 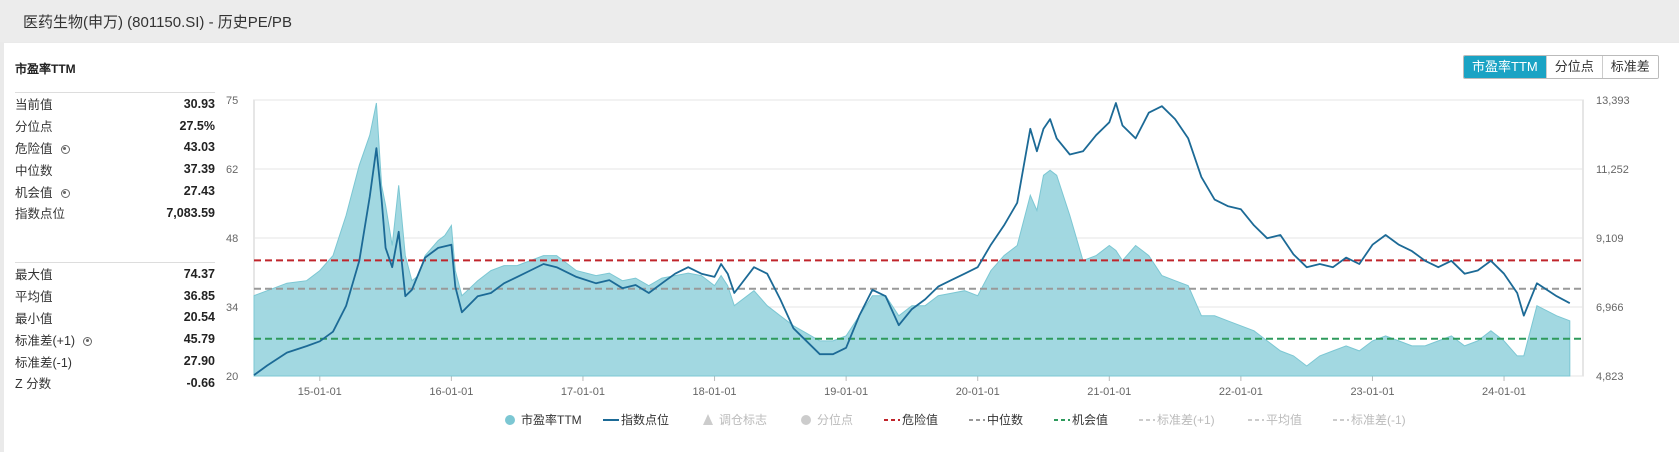 What do you see at coordinates (115, 339) in the screenshot?
I see `stat-row: 标准差(+1) 45.79` at bounding box center [115, 339].